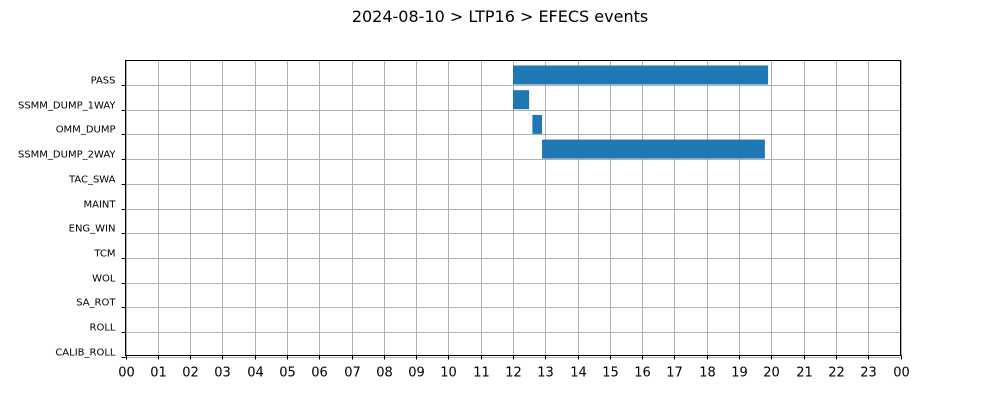  Describe the element at coordinates (448, 373) in the screenshot. I see `x-tick-label: 10` at that location.